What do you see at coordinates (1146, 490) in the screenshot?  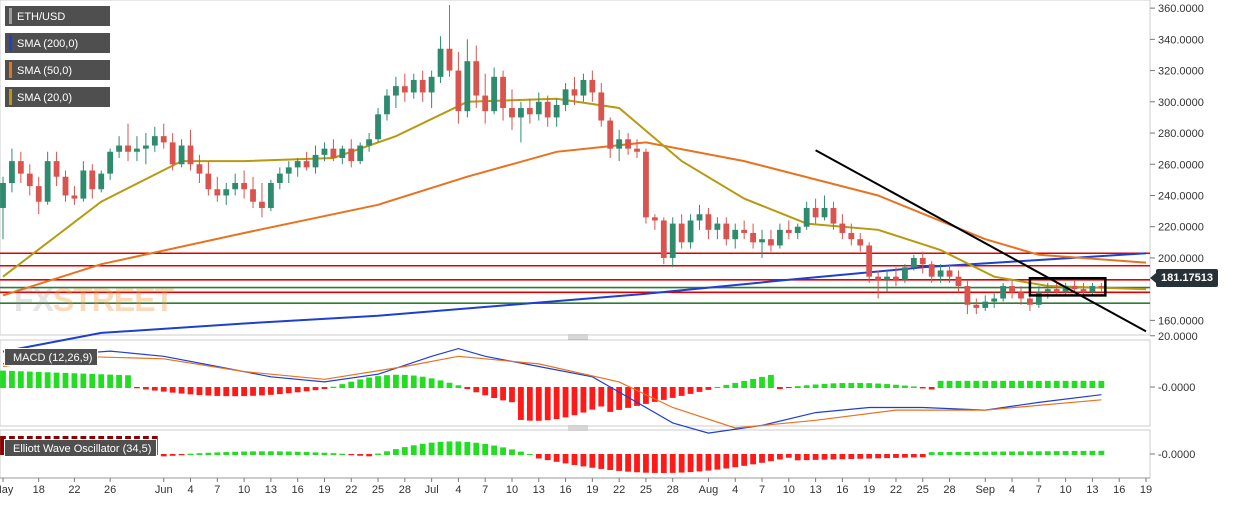 I see `x-tick-label-40: 19` at bounding box center [1146, 490].